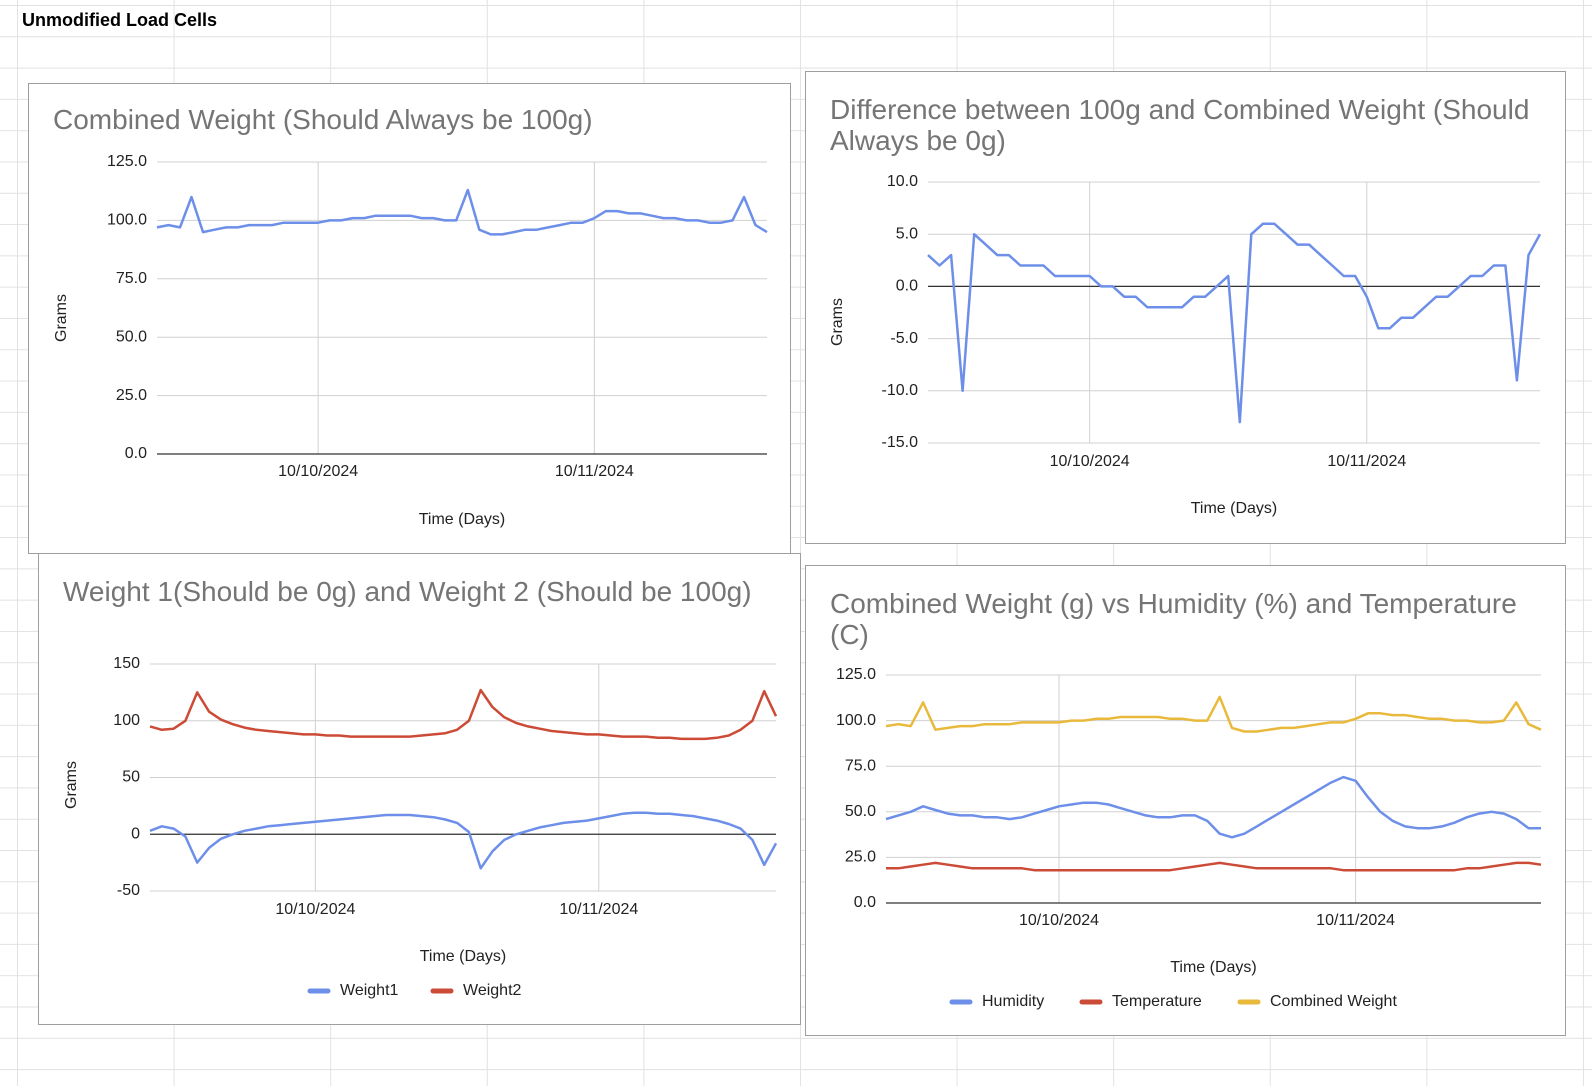 This screenshot has height=1086, width=1592. What do you see at coordinates (900, 442) in the screenshot?
I see `y-tick-label: -15.0` at bounding box center [900, 442].